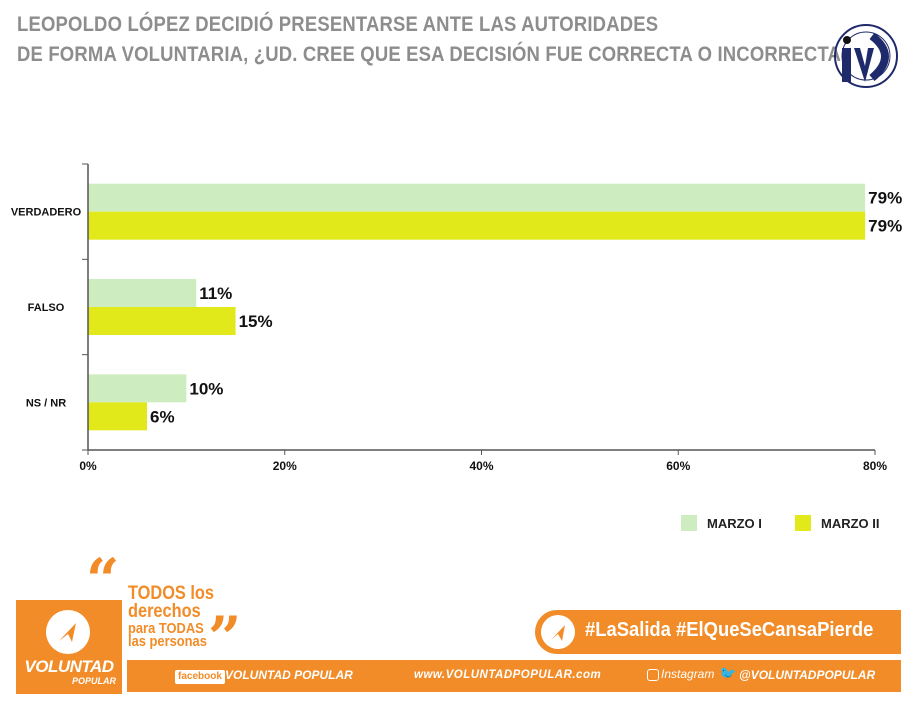 This screenshot has height=709, width=918. I want to click on slogan-line-2: derechos, so click(164, 611).